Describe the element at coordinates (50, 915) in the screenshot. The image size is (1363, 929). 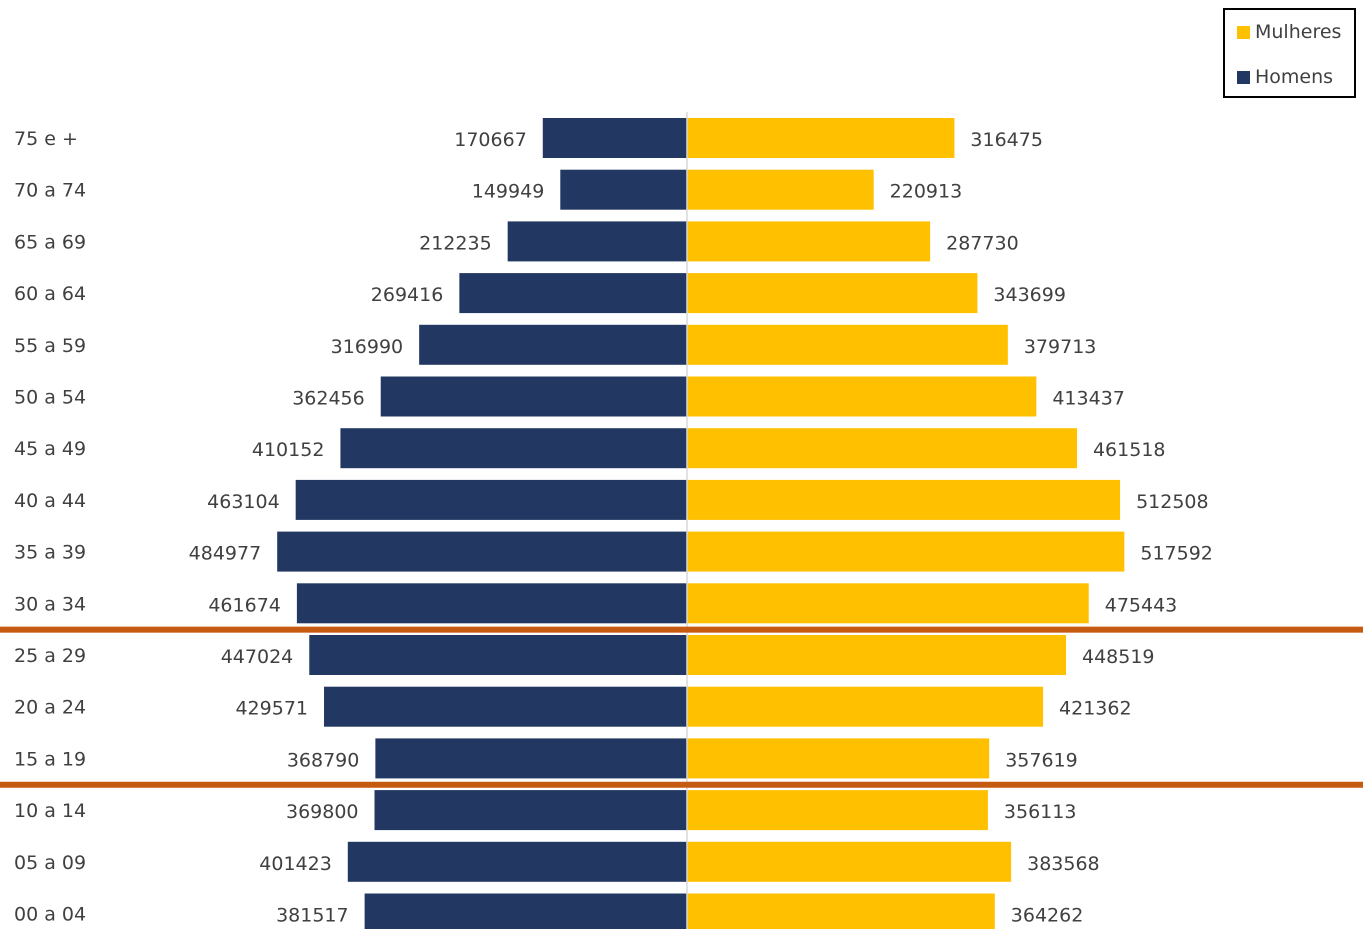
I see `category-label-00-a-04: 00 a 04` at that location.